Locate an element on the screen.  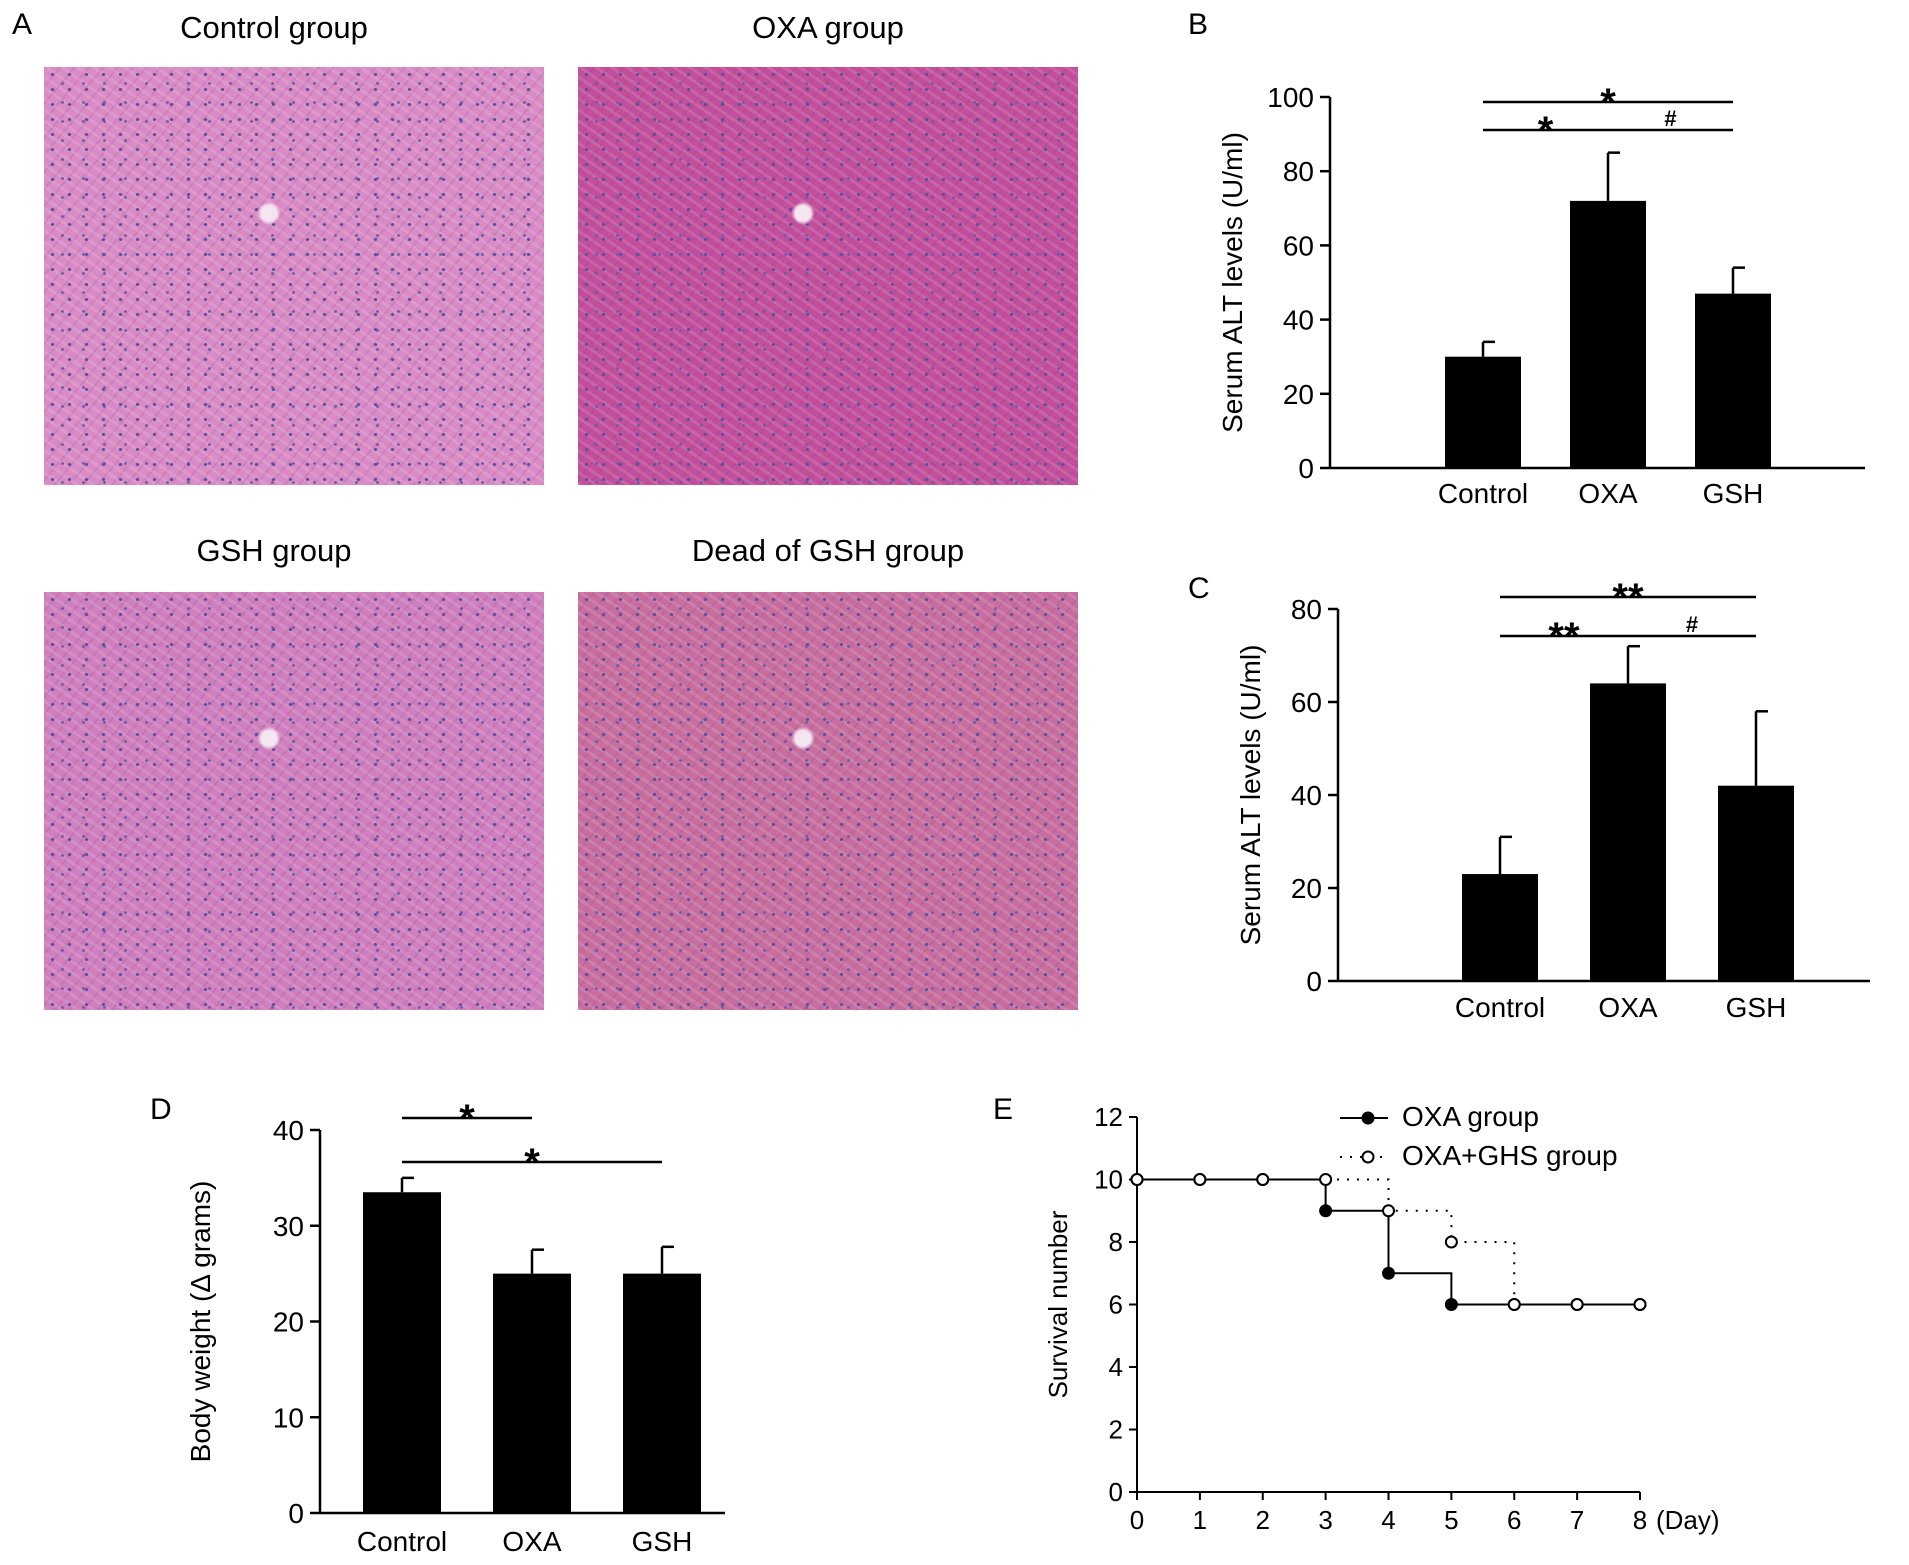
x-tick-label: 3 is located at coordinates (1325, 1520).